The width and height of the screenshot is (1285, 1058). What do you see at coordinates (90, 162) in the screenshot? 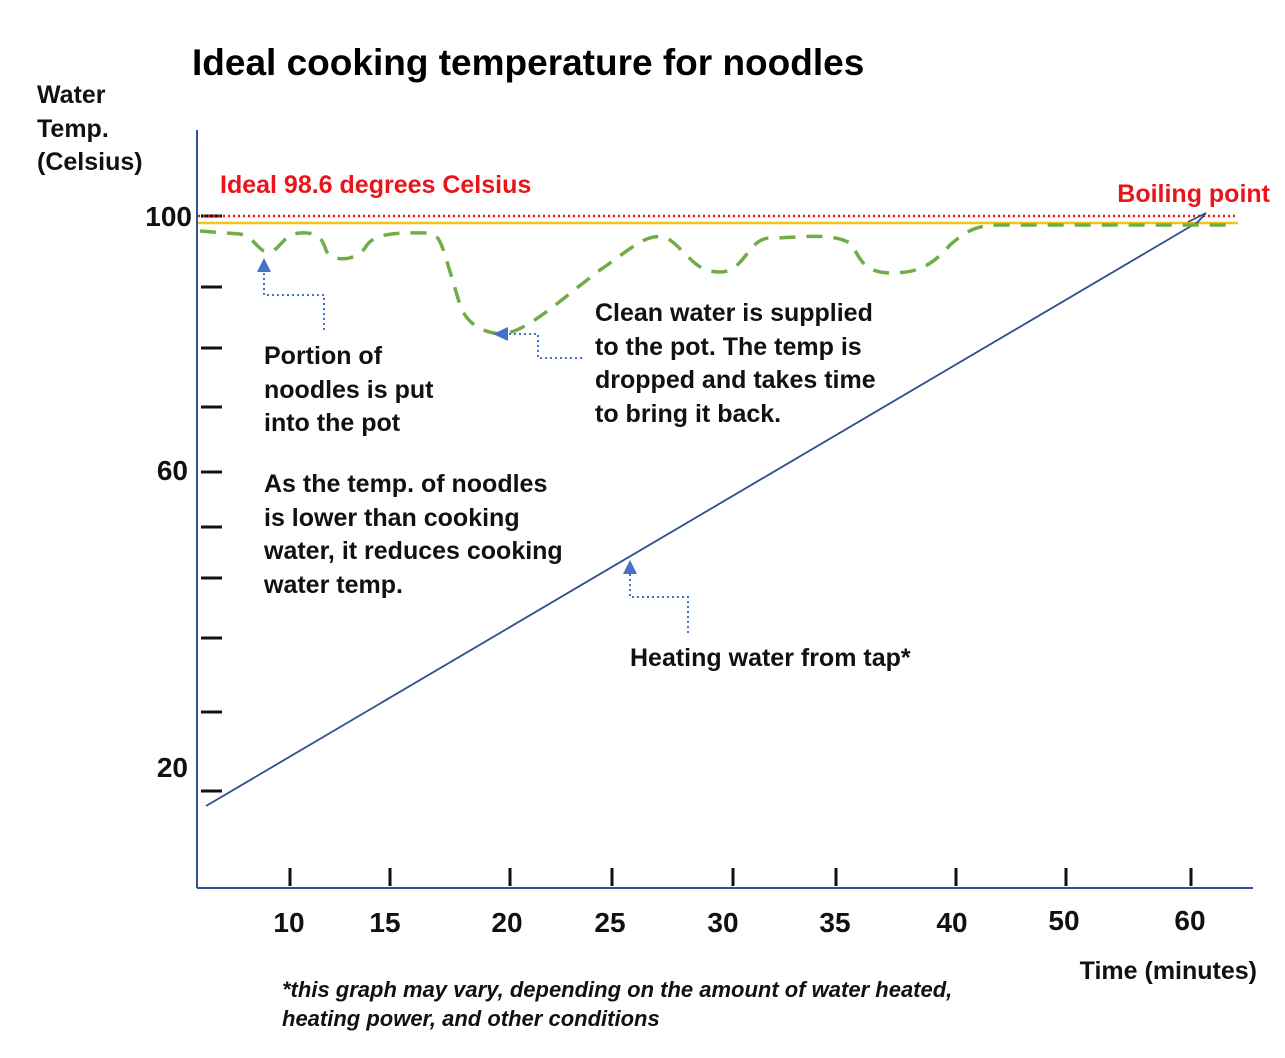
I see `y-axis-label-3: (Celsius)` at bounding box center [90, 162].